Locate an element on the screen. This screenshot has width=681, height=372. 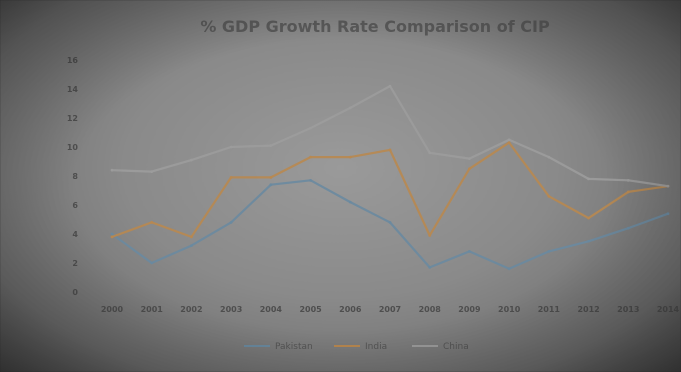
y-tick-label: 0 is located at coordinates (75, 292).